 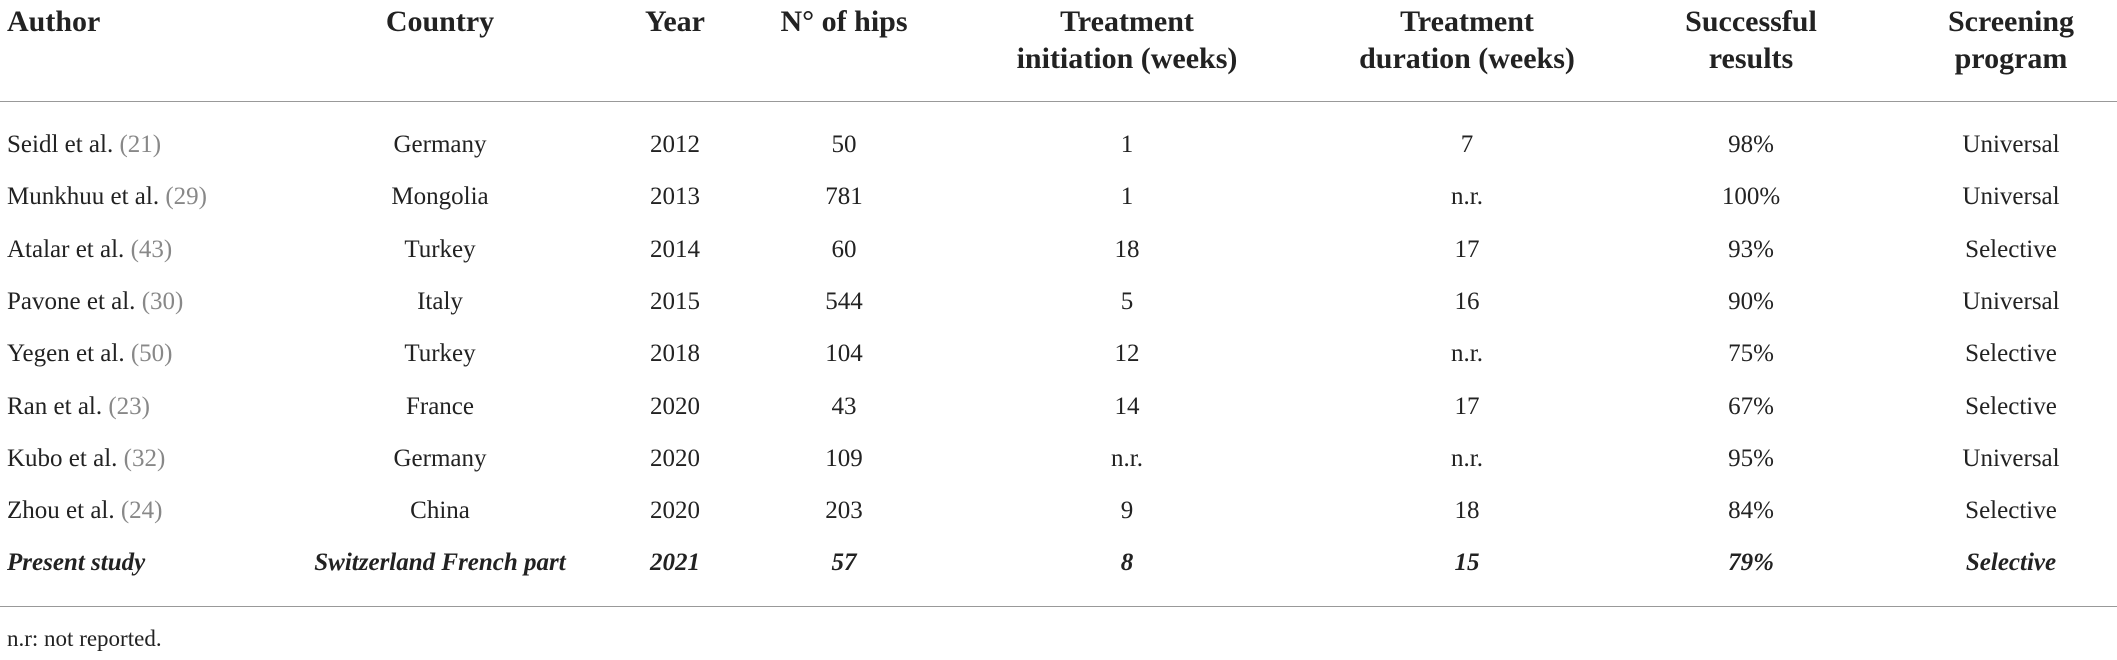 I want to click on header-line: duration (weeks), so click(x=1467, y=58).